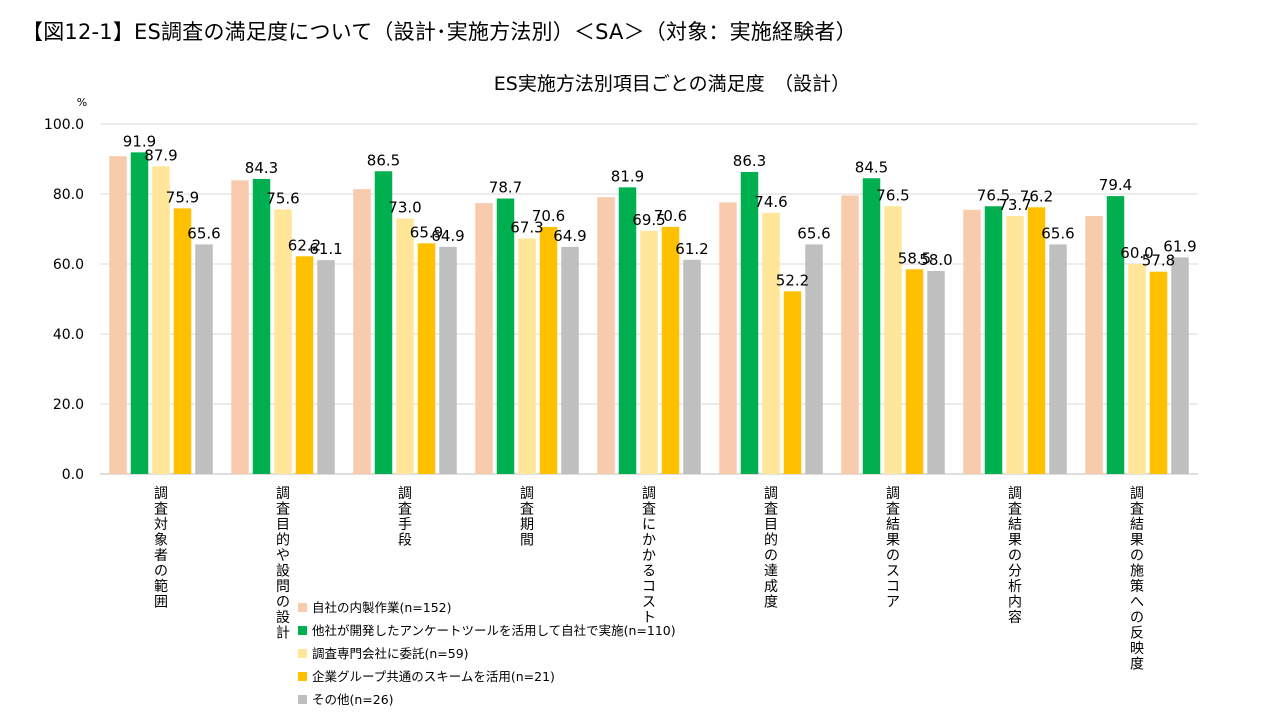 The height and width of the screenshot is (720, 1280). I want to click on legend-label: 企業グループ共通のスキームを活用(n=21), so click(433, 676).